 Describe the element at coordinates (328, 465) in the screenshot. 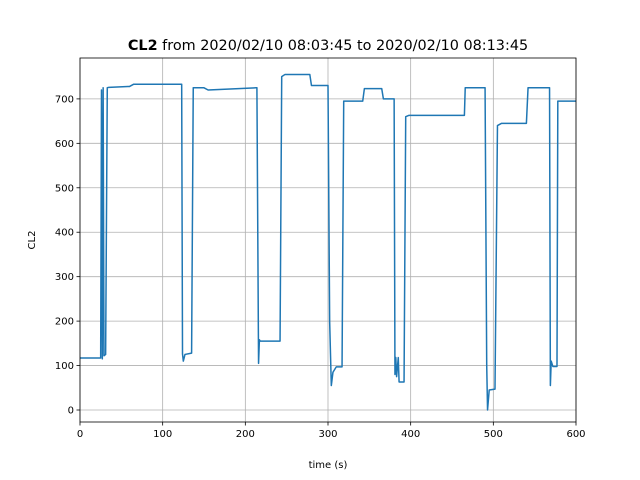

I see `x-axis-label: time (s)` at that location.